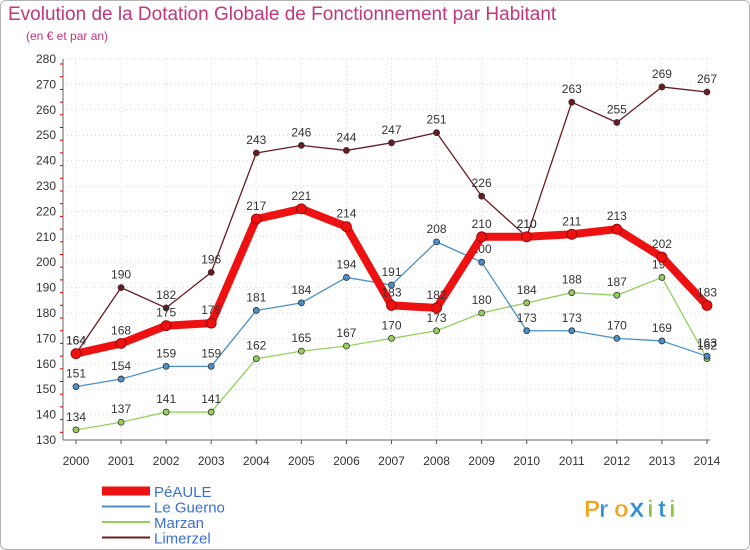 Image resolution: width=750 pixels, height=550 pixels. I want to click on x-tick-label: 2007, so click(391, 461).